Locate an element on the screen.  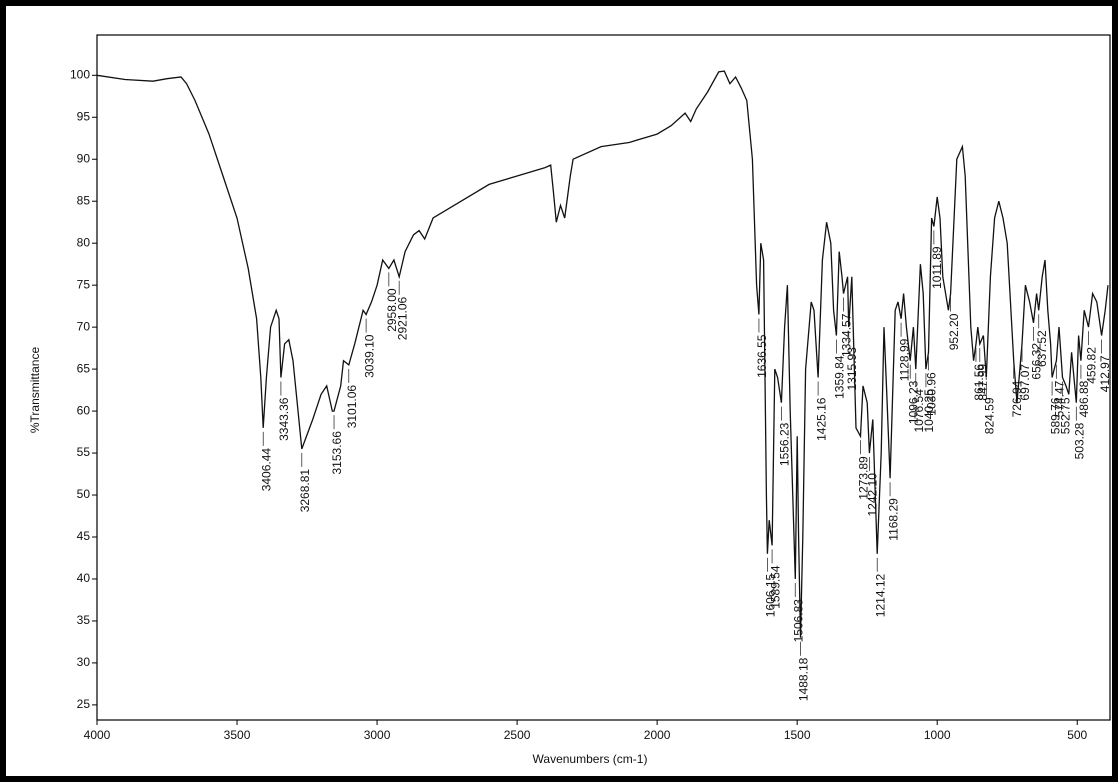
y-tick-label: 35 is located at coordinates (84, 620).